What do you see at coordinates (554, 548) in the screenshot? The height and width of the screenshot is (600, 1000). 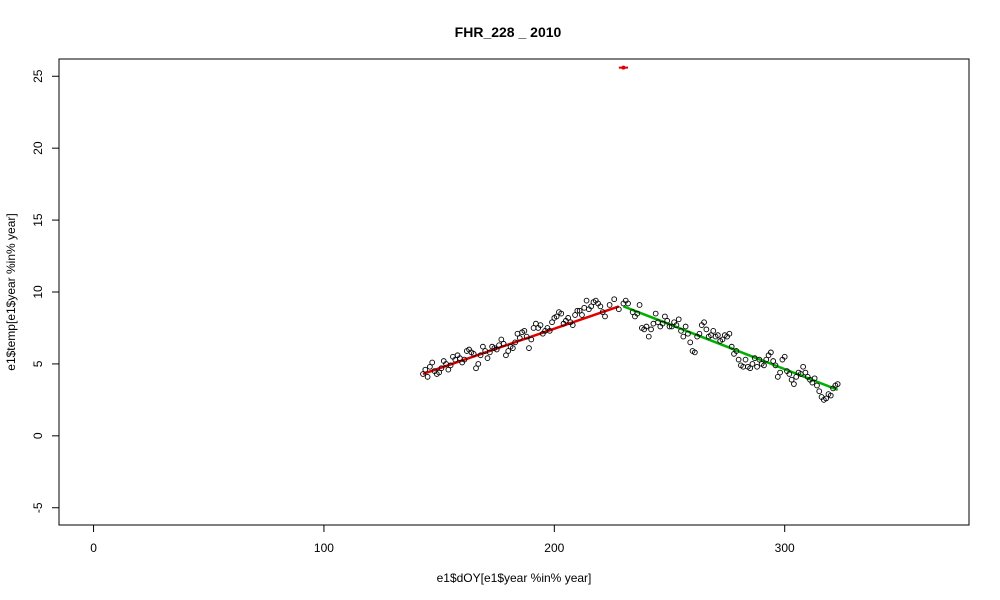 I see `x-tick-label: 200` at bounding box center [554, 548].